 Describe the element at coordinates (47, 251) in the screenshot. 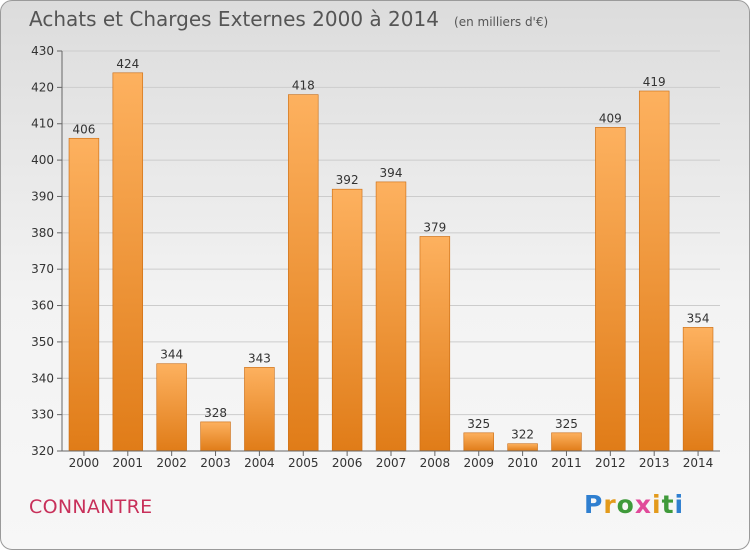

I see `y-axis: 320 330 340 350 360 370 380 390 400 410 420 430` at that location.